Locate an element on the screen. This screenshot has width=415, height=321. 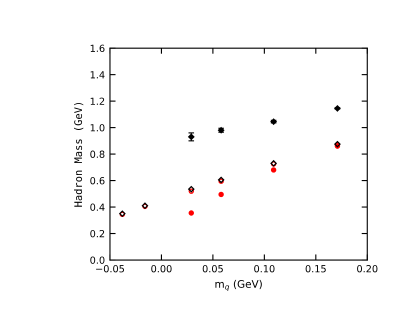
y-tick-label: 1.0 is located at coordinates (97, 128).